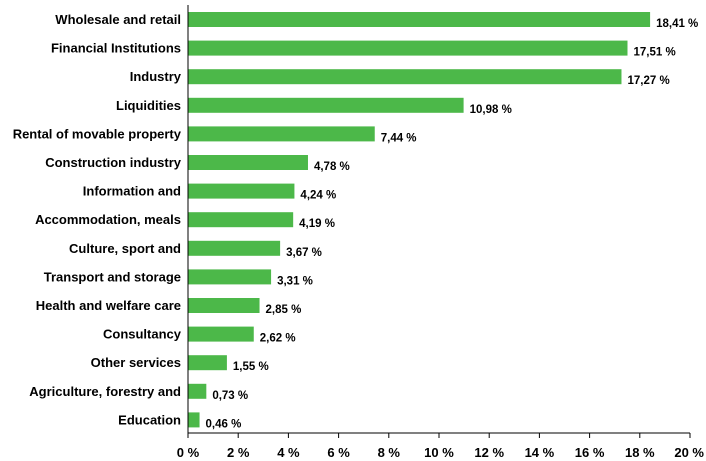  What do you see at coordinates (132, 191) in the screenshot?
I see `category-label-6: Information and` at bounding box center [132, 191].